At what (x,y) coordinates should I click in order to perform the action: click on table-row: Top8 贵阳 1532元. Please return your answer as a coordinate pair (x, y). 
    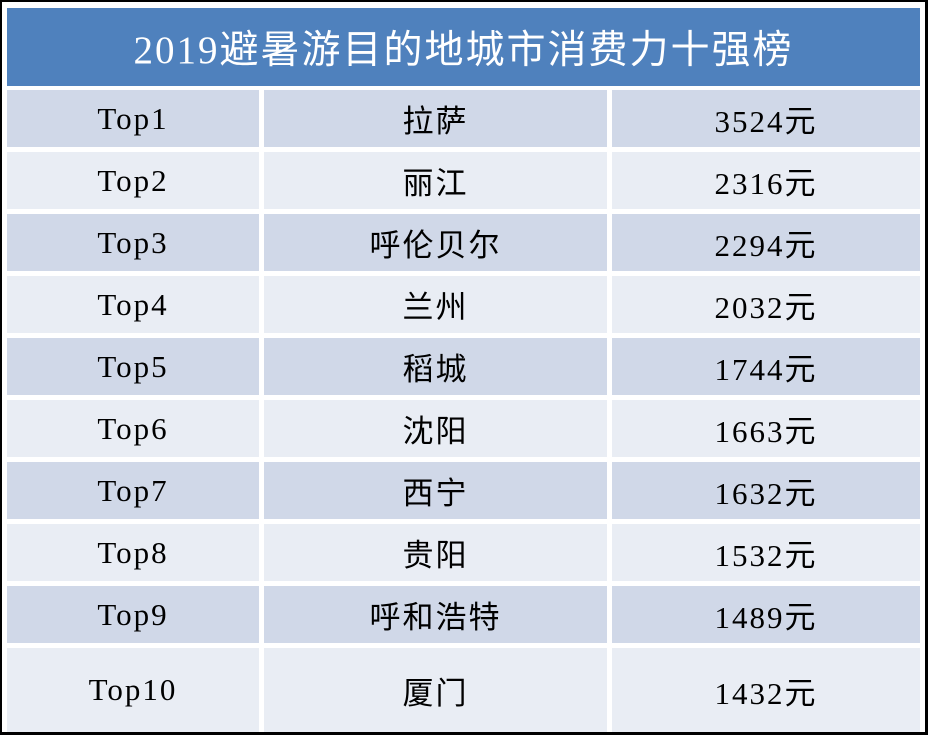
    Looking at the image, I should click on (463, 552).